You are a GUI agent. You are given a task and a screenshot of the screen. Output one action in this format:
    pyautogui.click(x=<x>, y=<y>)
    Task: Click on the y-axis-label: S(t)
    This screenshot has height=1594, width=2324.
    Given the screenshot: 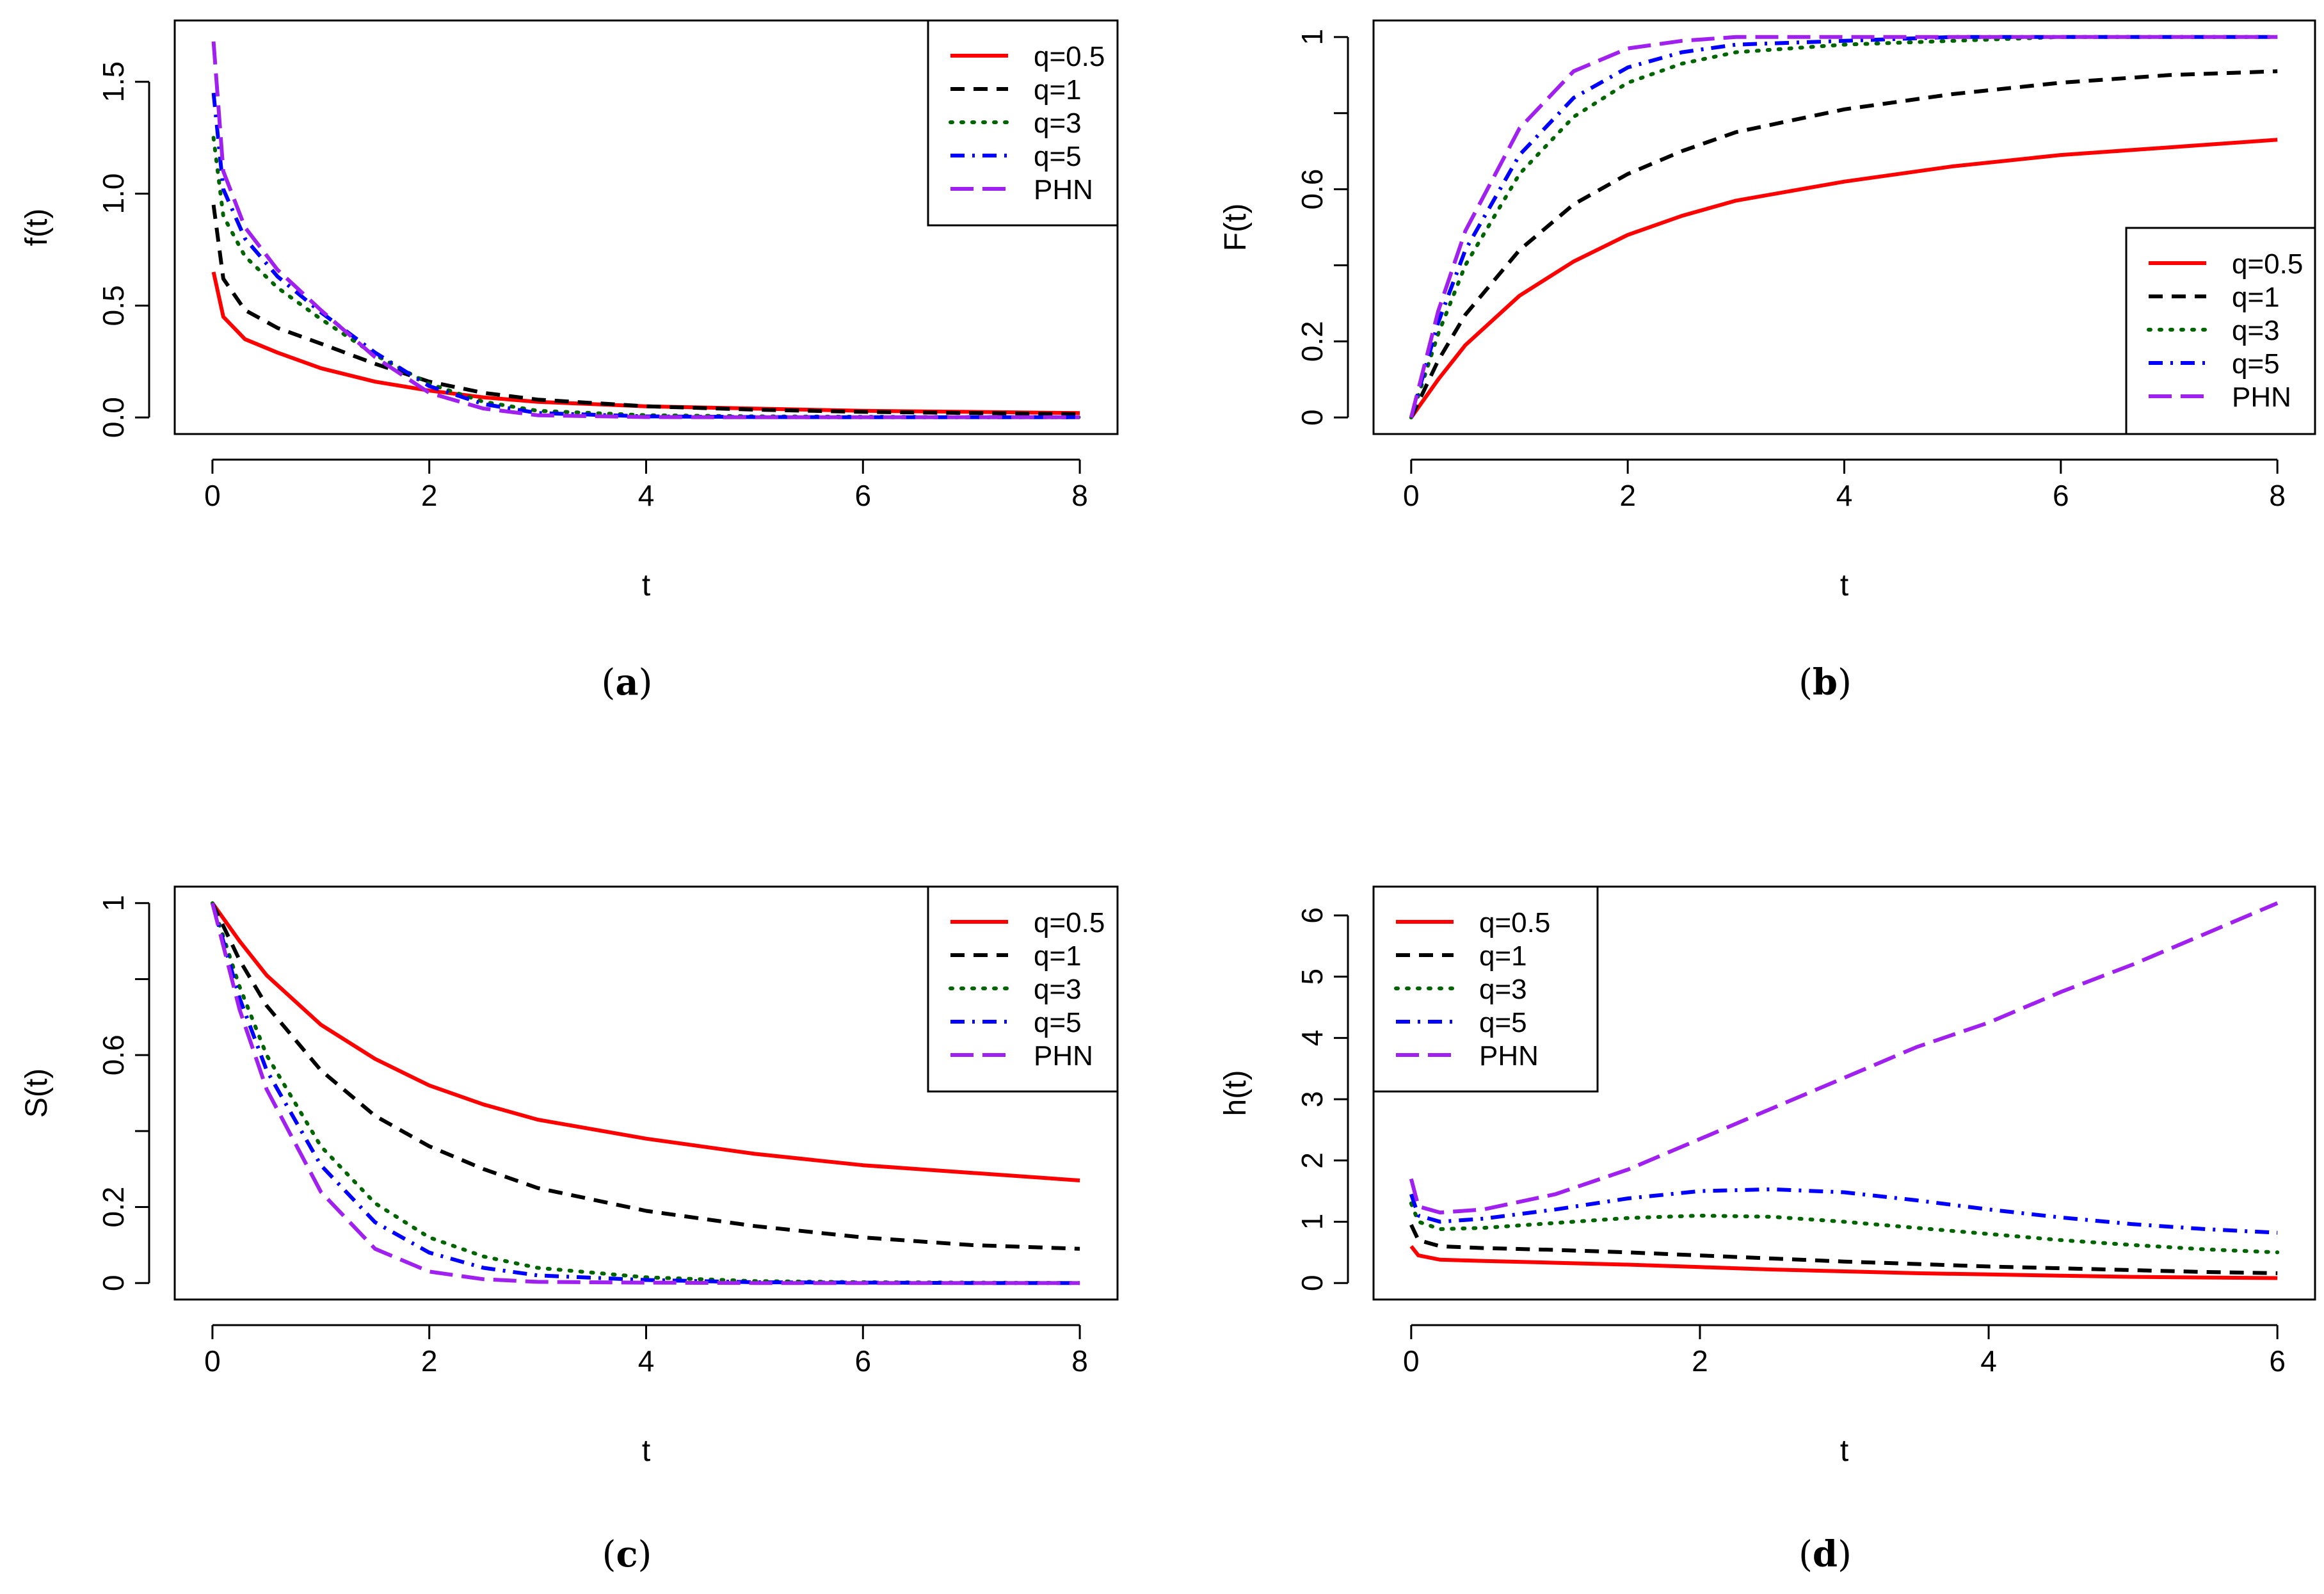 What is the action you would take?
    pyautogui.click(x=37, y=1093)
    